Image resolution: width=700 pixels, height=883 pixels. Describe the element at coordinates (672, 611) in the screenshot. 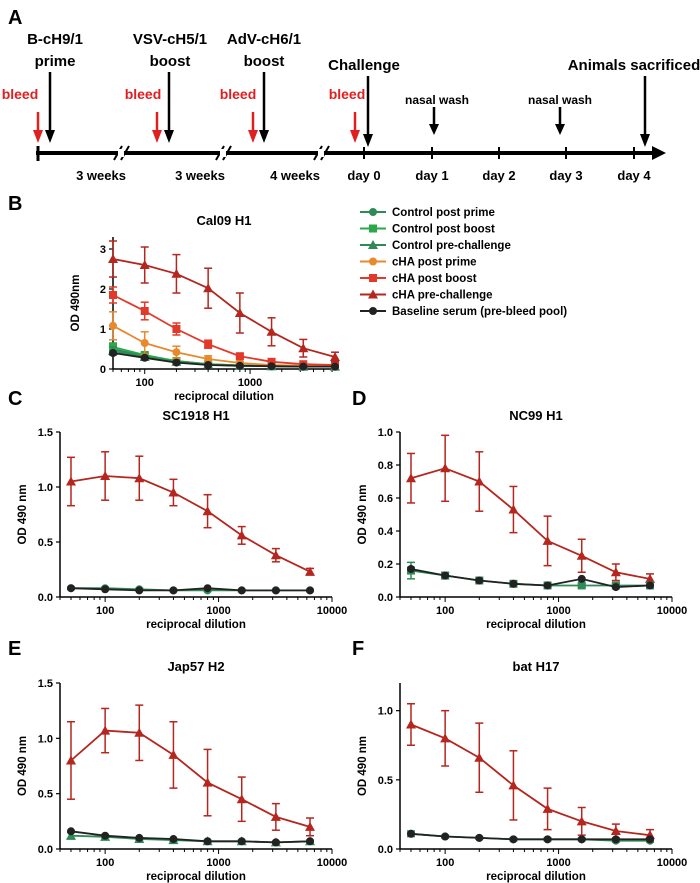

I see `x-tick-label: 10000` at that location.